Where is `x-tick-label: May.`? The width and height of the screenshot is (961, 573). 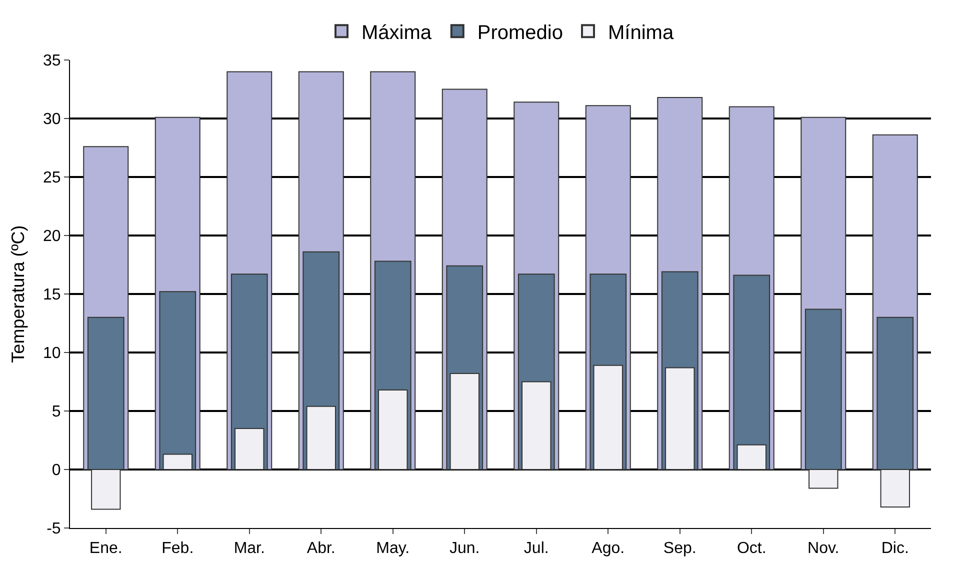
x-tick-label: May. is located at coordinates (393, 549).